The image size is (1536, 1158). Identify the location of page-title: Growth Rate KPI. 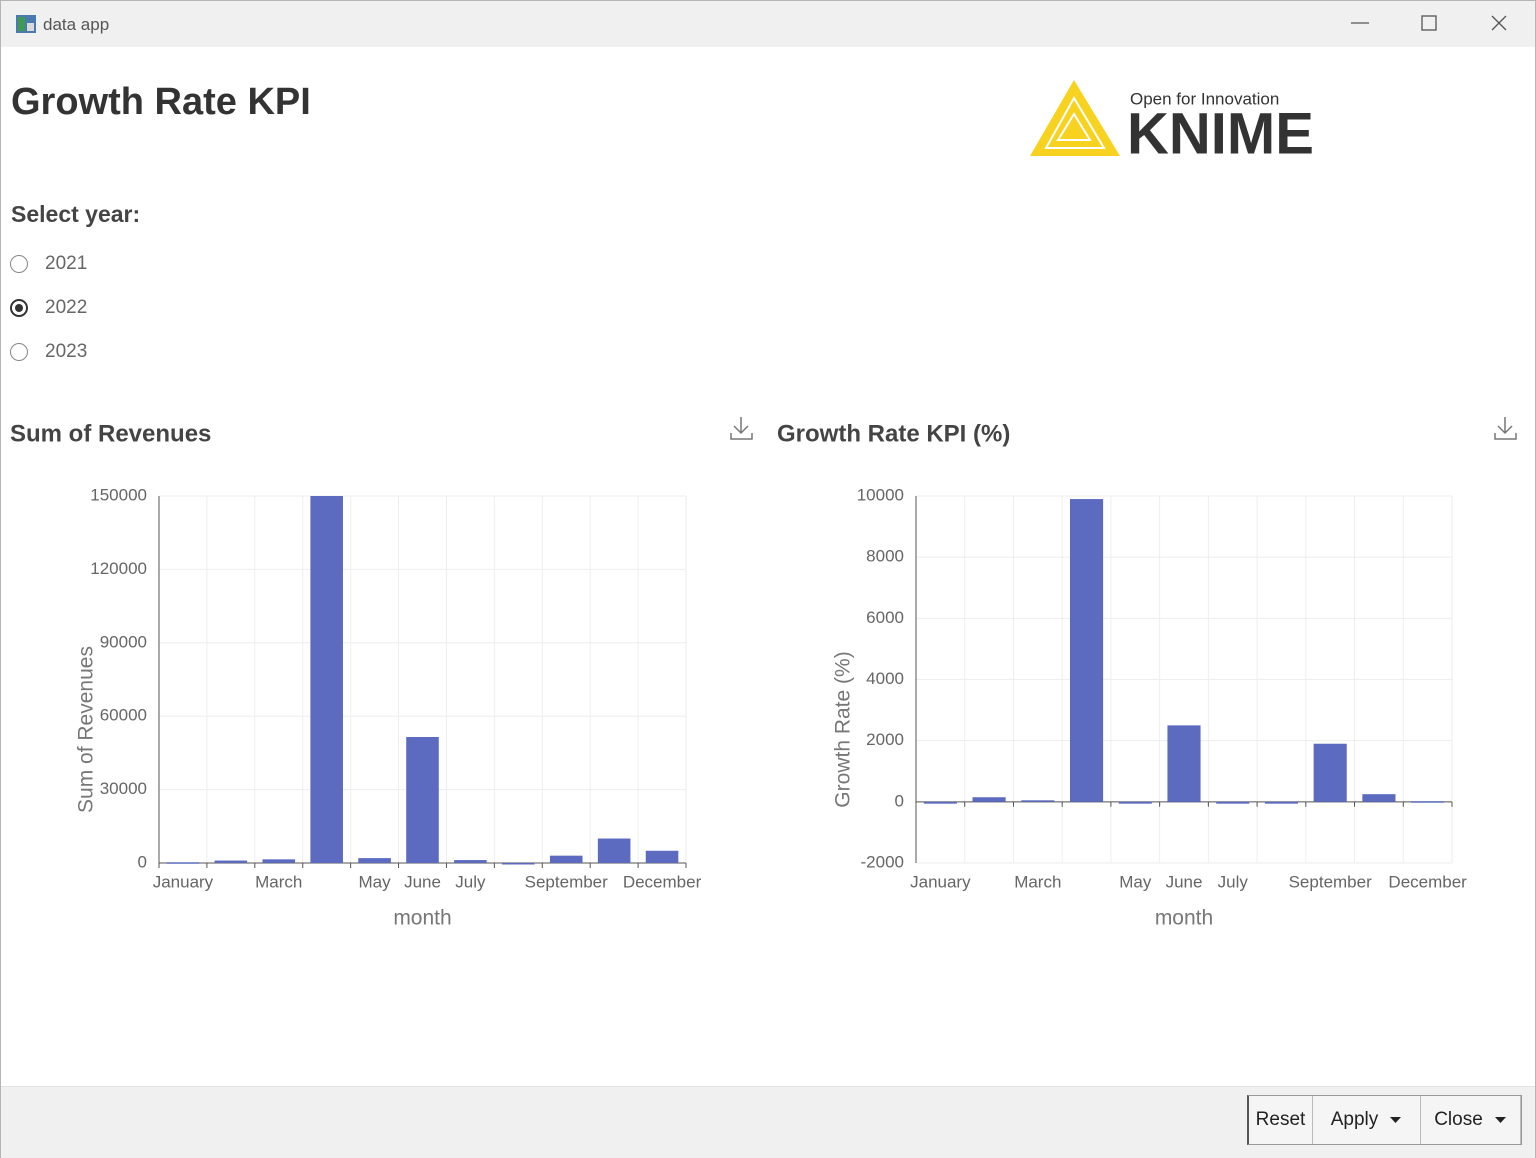
(161, 102).